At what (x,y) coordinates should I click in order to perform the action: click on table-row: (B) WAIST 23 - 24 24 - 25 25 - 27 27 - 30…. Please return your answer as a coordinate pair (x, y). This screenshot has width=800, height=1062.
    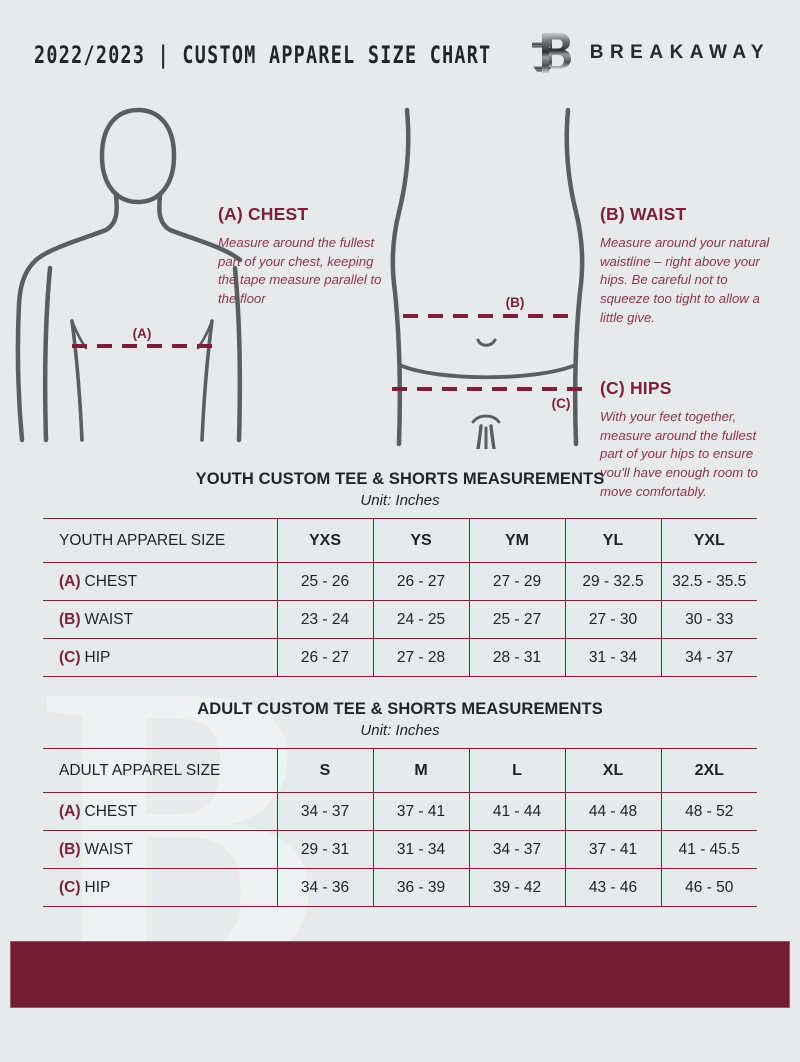
    Looking at the image, I should click on (400, 619).